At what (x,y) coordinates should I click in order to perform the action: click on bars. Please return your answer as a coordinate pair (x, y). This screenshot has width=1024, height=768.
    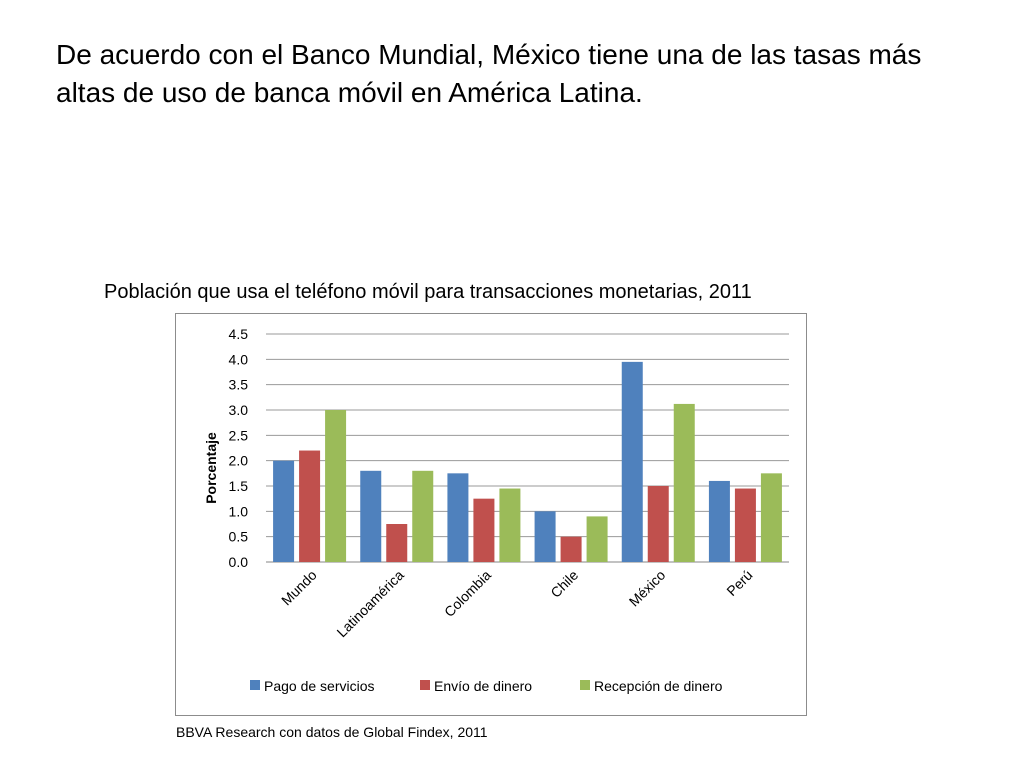
    Looking at the image, I should click on (527, 461).